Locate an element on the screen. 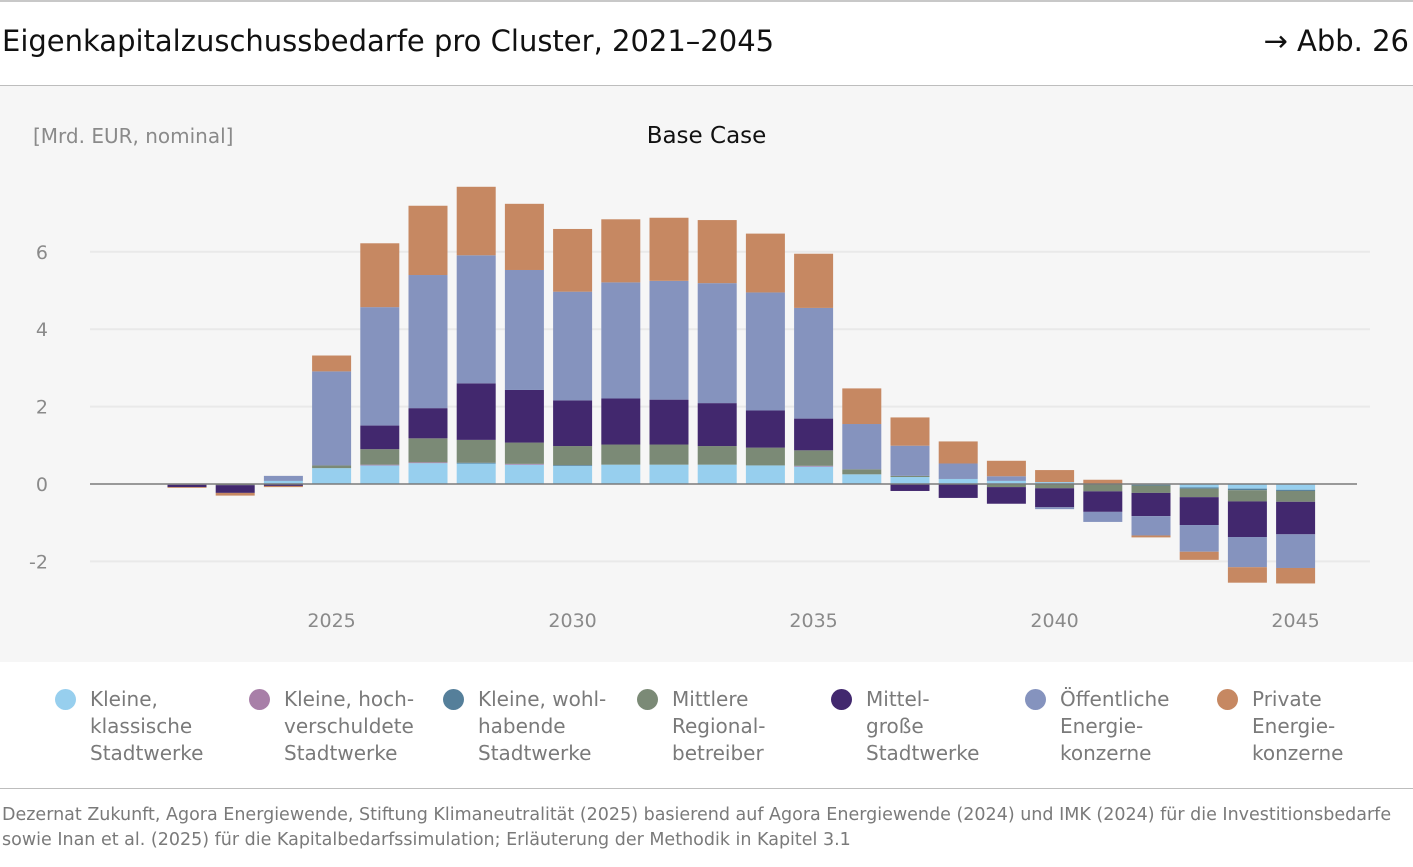  legend-item: Öffentliche Energie- konzerne is located at coordinates (1097, 726).